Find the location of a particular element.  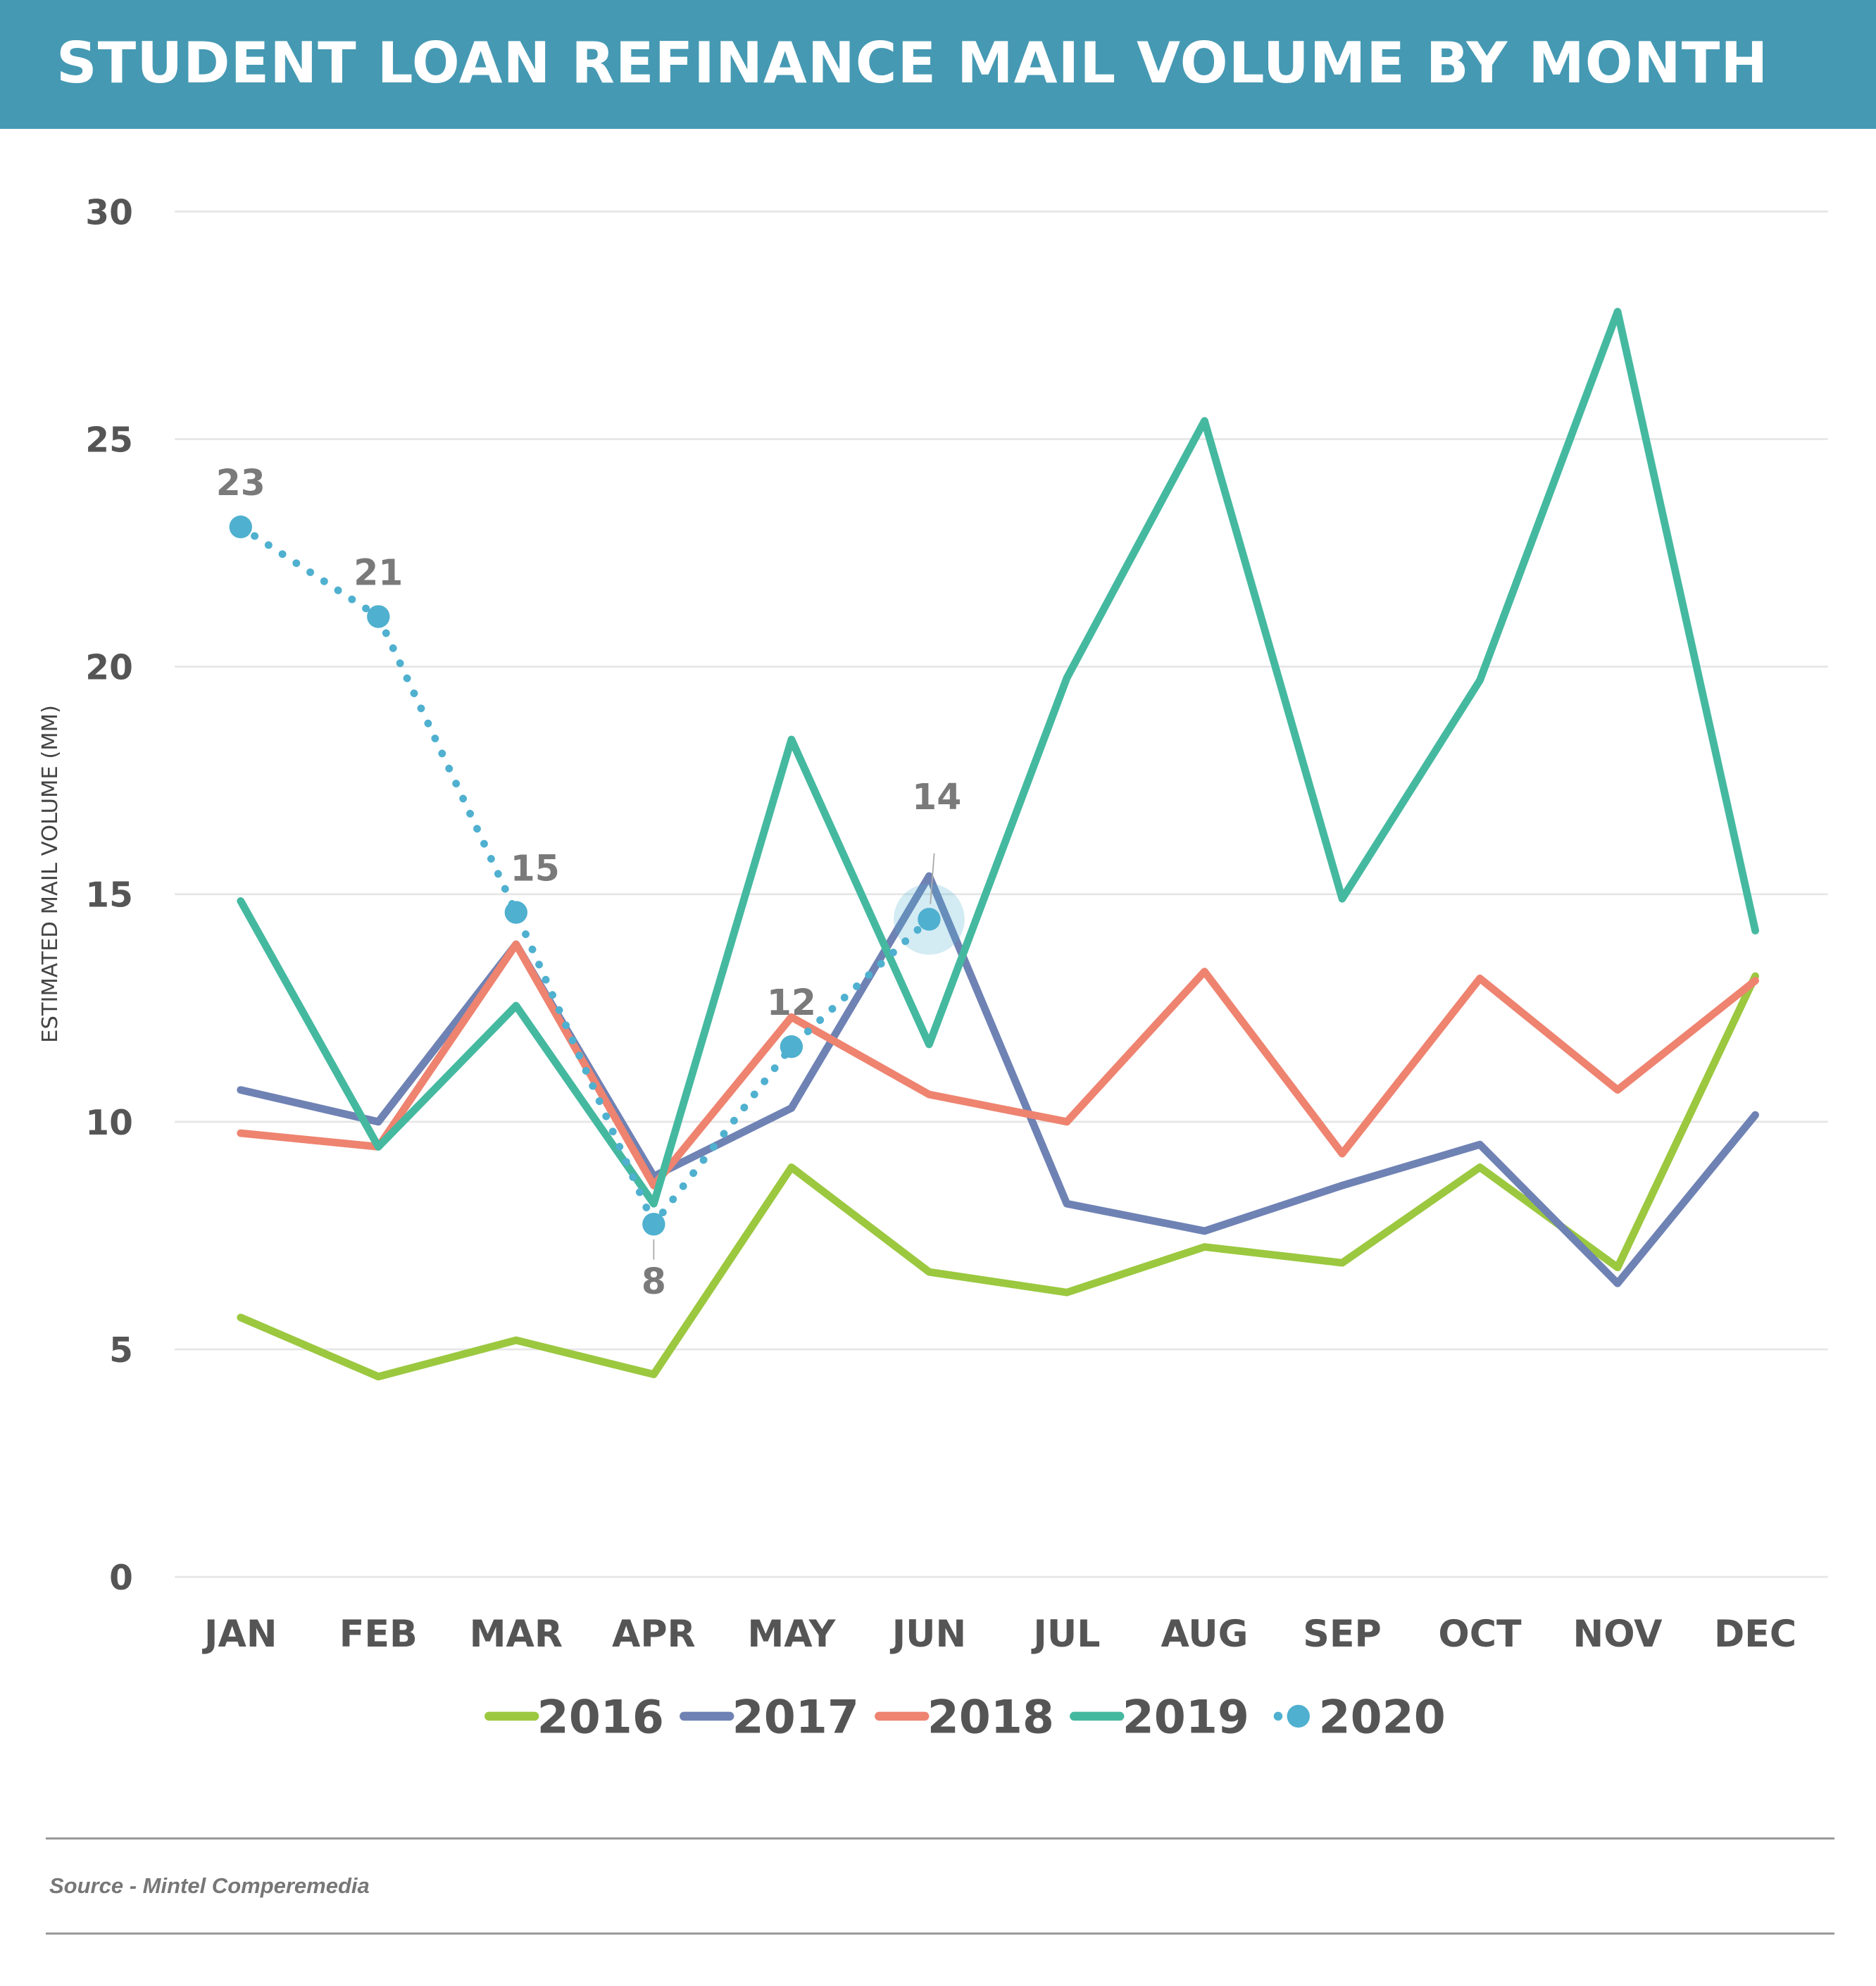

legend-item-2018: 2018 is located at coordinates (964, 1717).